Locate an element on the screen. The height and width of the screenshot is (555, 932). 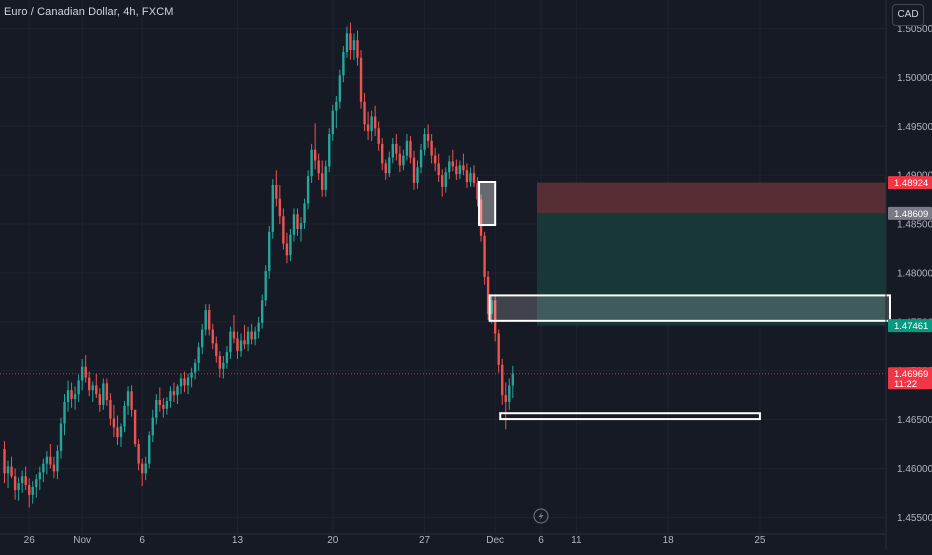
x-tick-label: 25 is located at coordinates (760, 540).